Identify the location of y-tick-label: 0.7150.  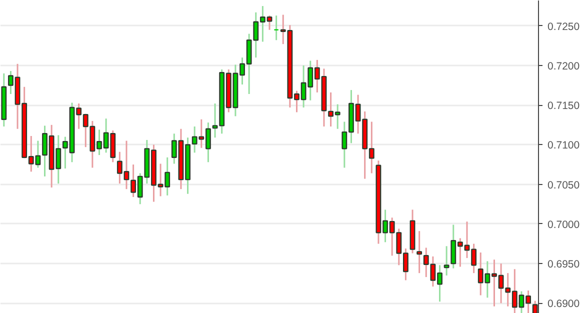
(564, 106).